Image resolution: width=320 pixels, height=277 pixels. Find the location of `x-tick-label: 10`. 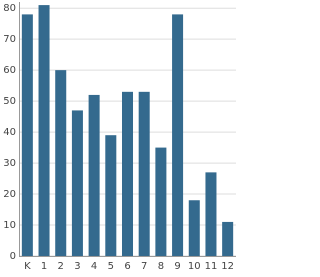

x-tick-label: 10 is located at coordinates (194, 266).